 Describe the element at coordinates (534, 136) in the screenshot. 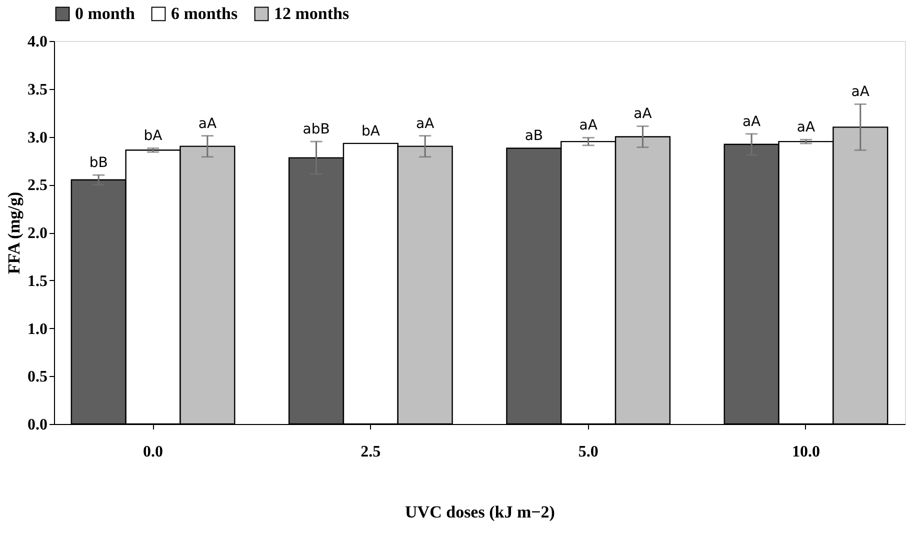

I see `data-label: aB` at that location.